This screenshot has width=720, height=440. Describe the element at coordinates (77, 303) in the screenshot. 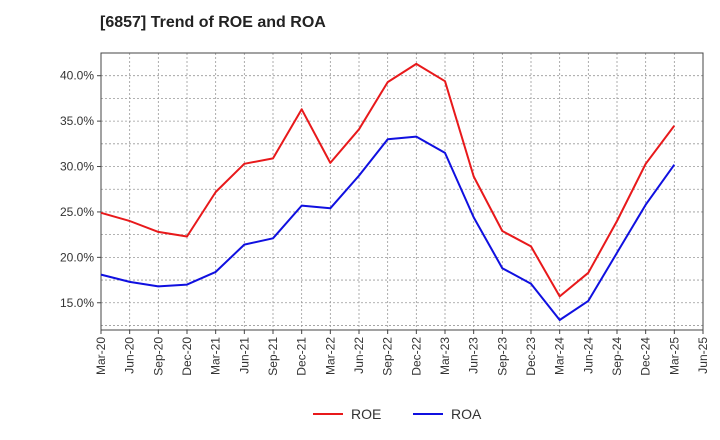

I see `y-tick-label: 15.0%` at that location.